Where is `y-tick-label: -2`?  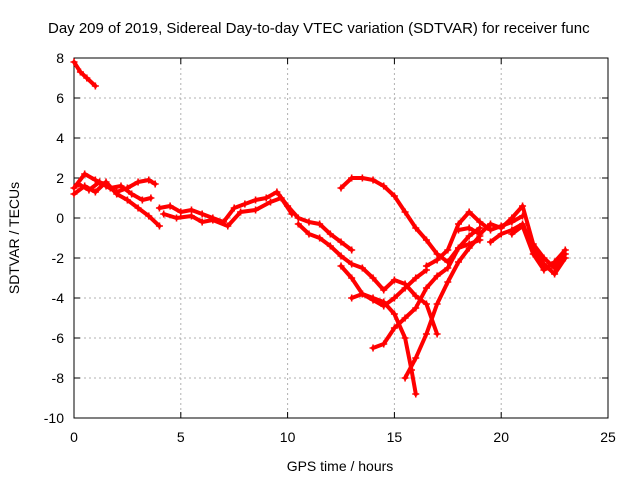 y-tick-label: -2 is located at coordinates (58, 258).